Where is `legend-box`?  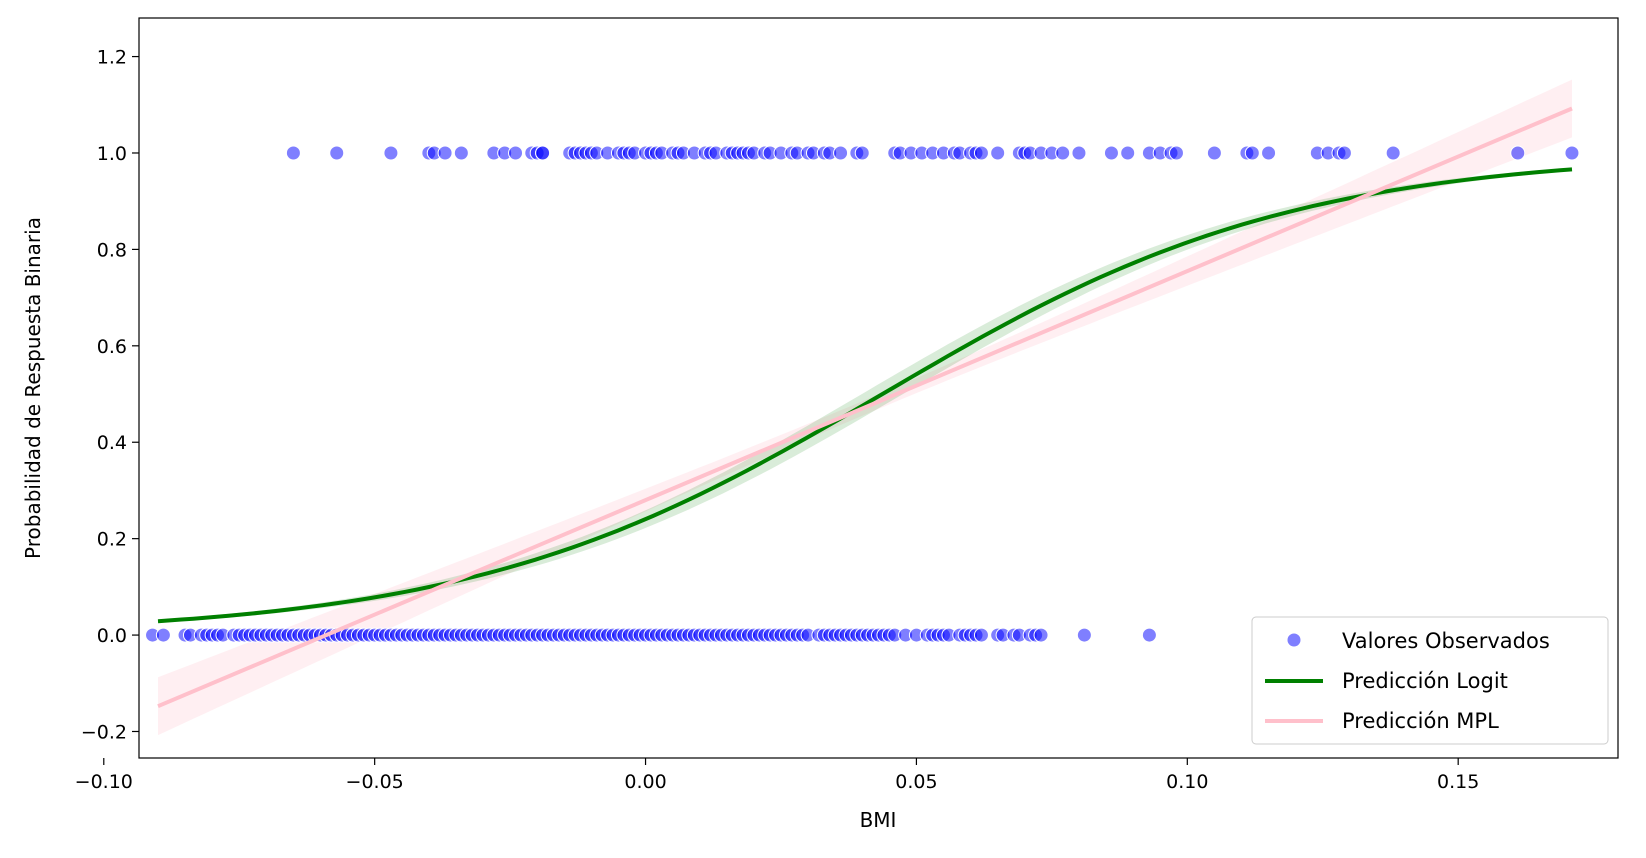 legend-box is located at coordinates (1430, 680).